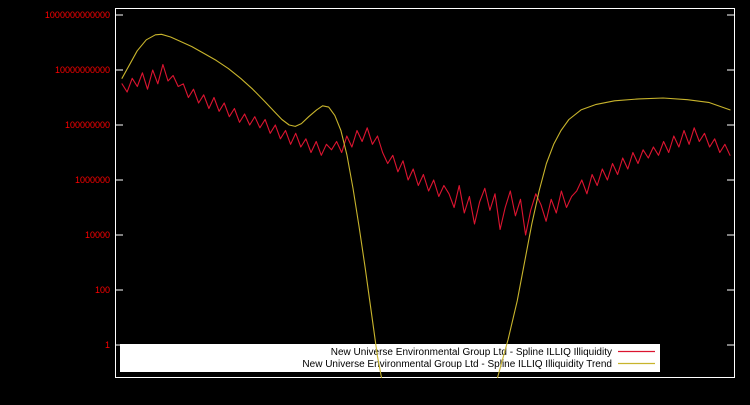 Image resolution: width=750 pixels, height=405 pixels. What do you see at coordinates (107, 345) in the screenshot?
I see `y-tick-label: 1` at bounding box center [107, 345].